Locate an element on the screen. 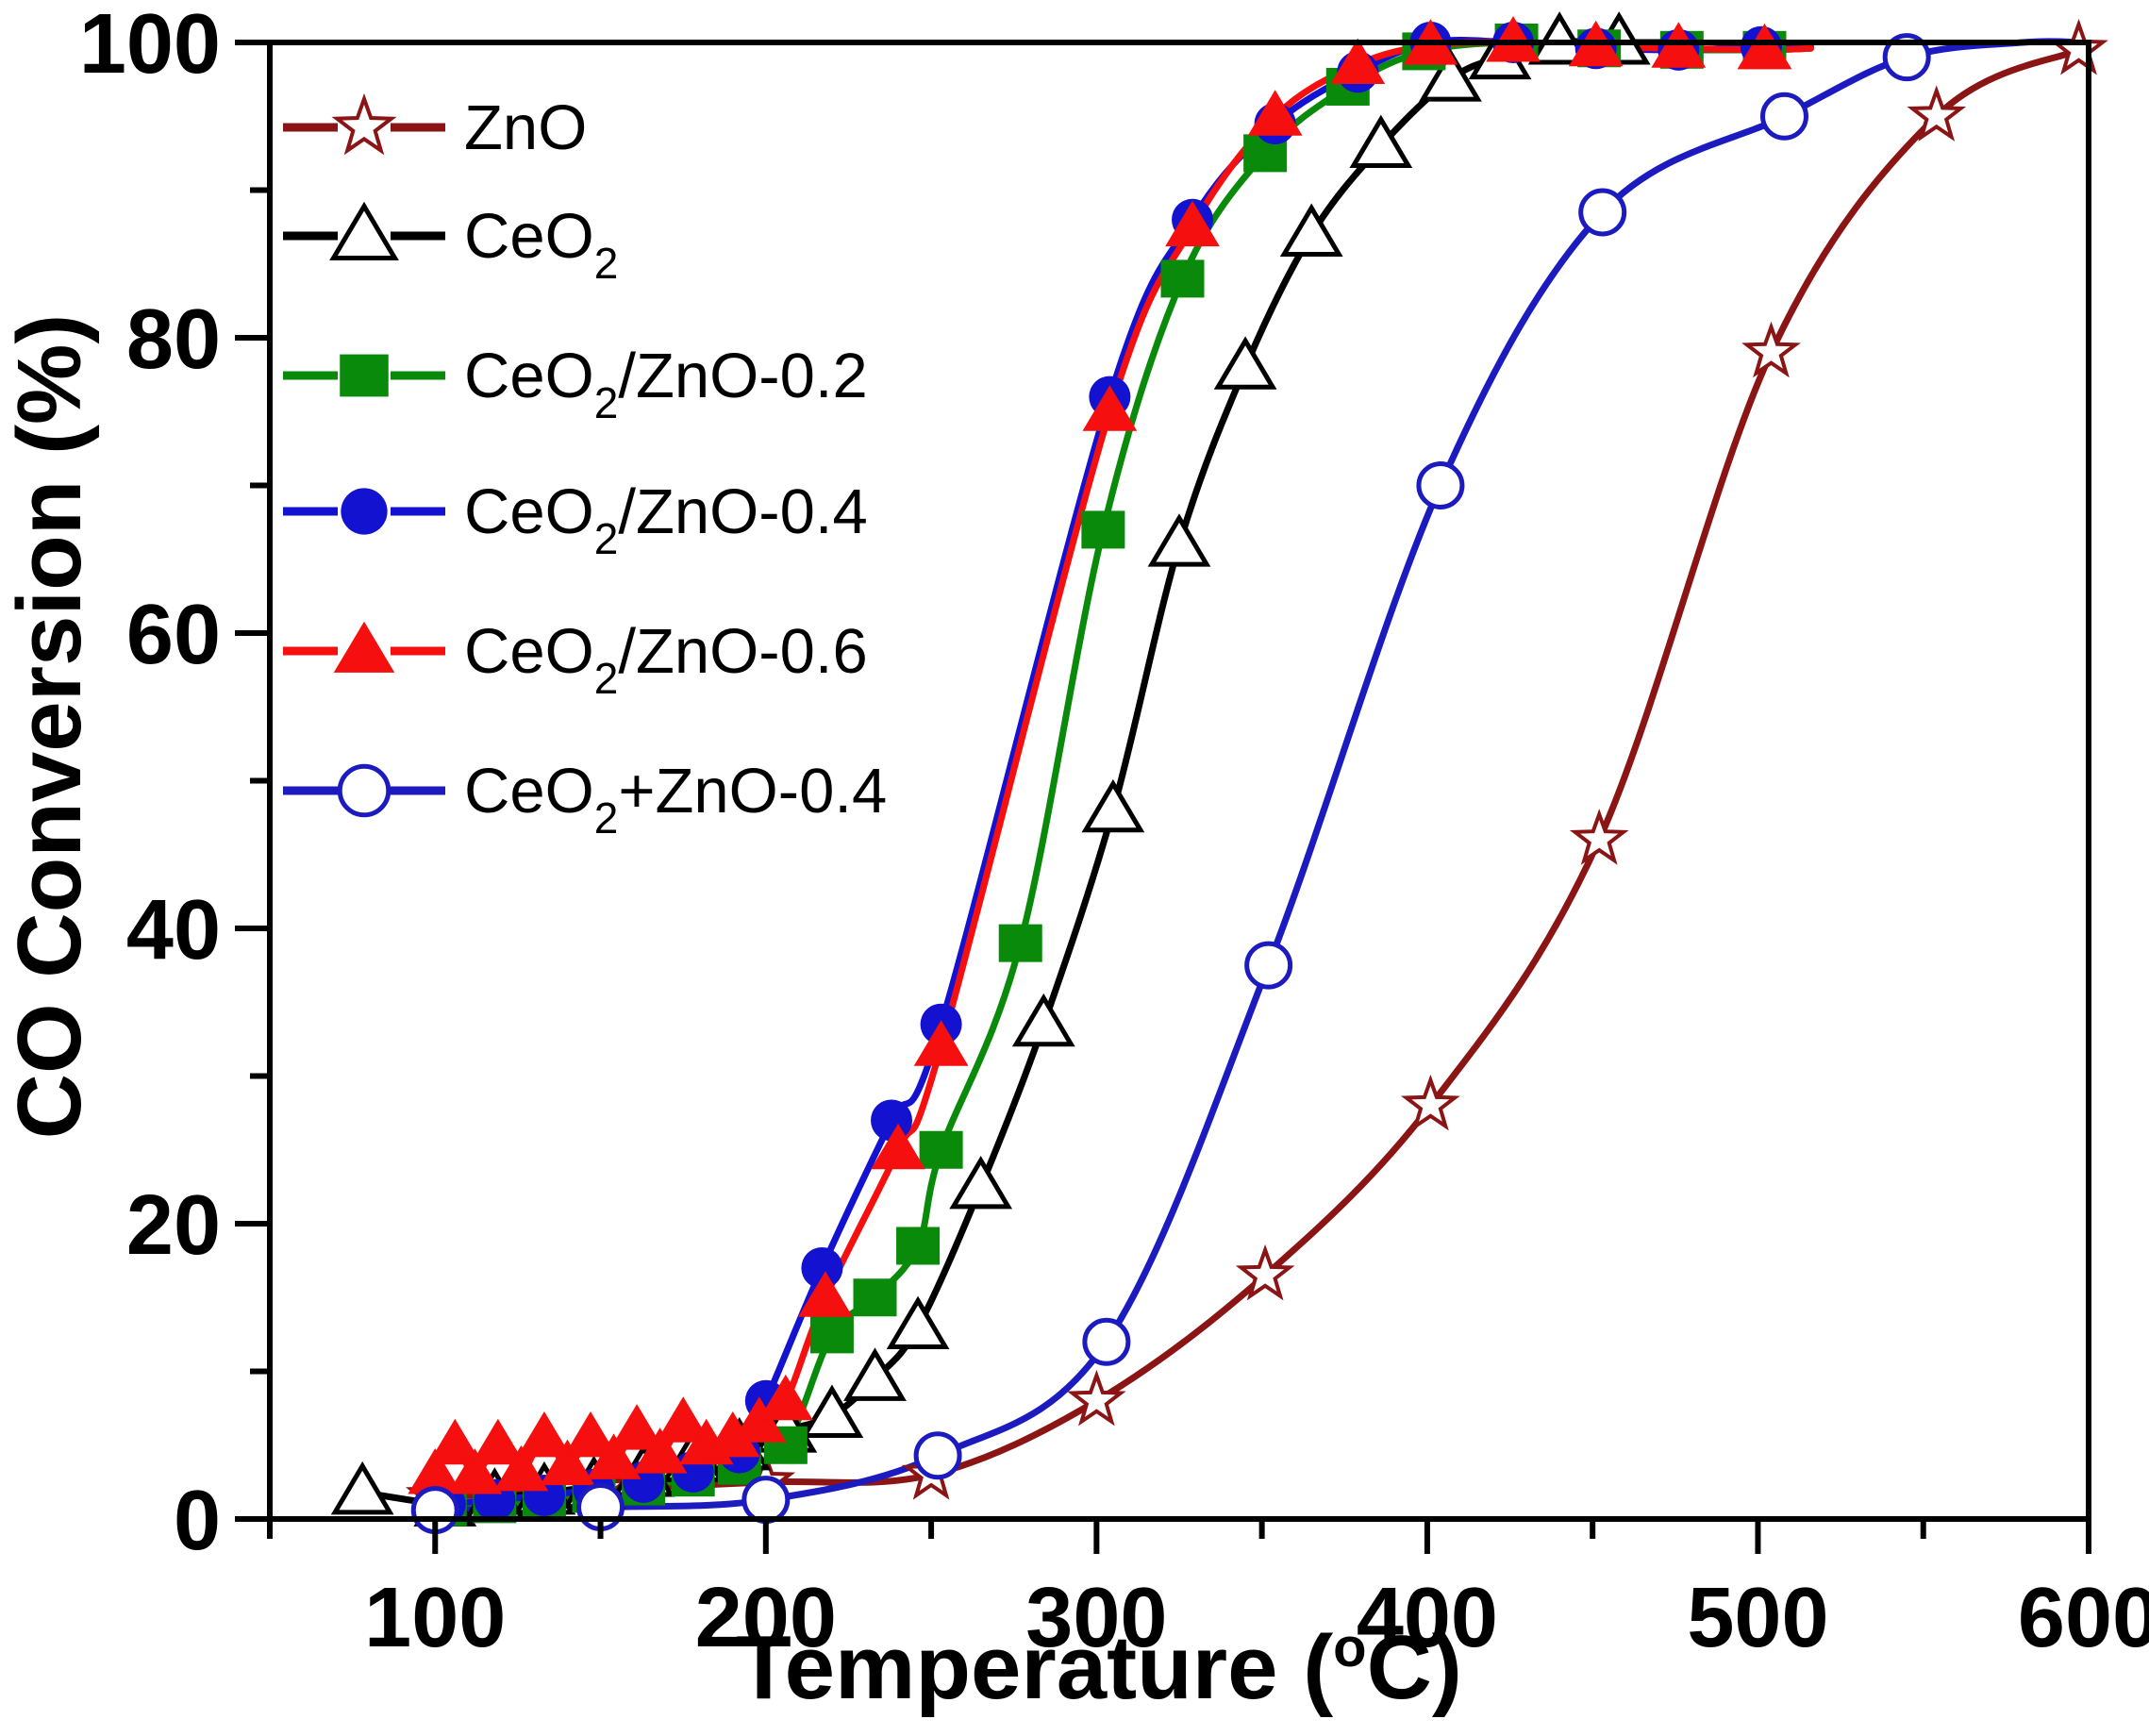 The height and width of the screenshot is (1736, 2149). legend-entry-CeO2/ZnO-0.2: CeO2/ZnO-0.2 is located at coordinates (575, 384).